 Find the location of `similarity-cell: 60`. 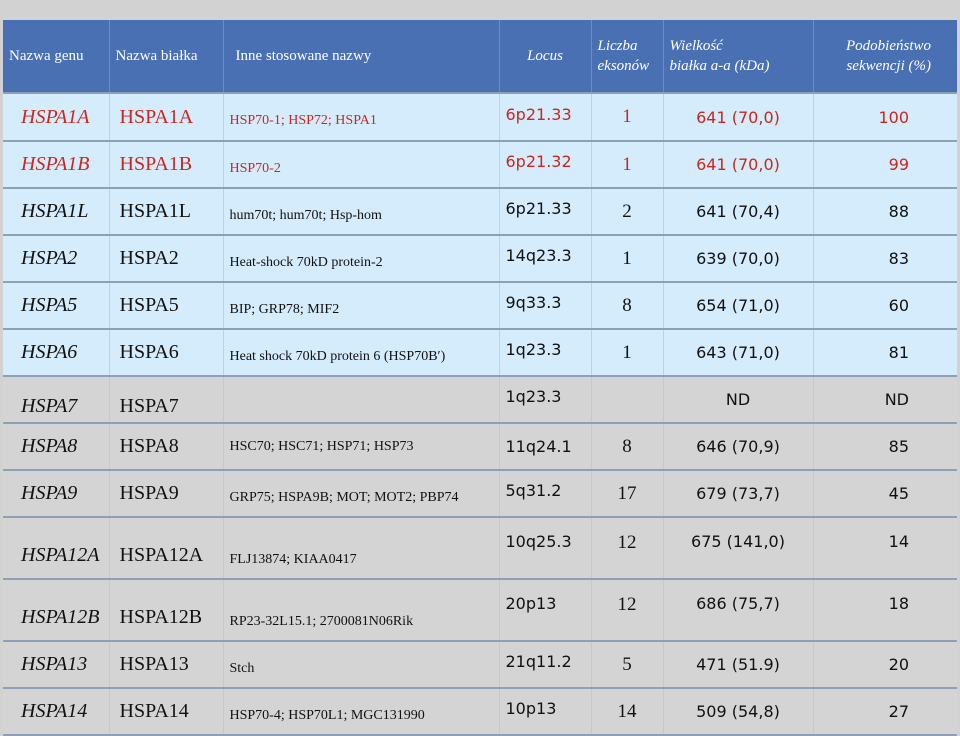

similarity-cell: 60 is located at coordinates (898, 305).